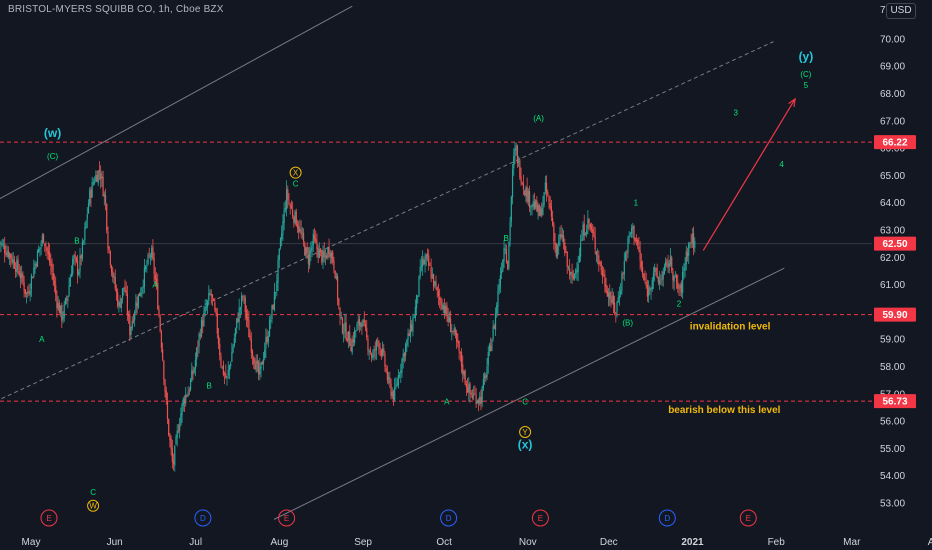 The image size is (932, 550). I want to click on earnings-event-2: E, so click(287, 518).